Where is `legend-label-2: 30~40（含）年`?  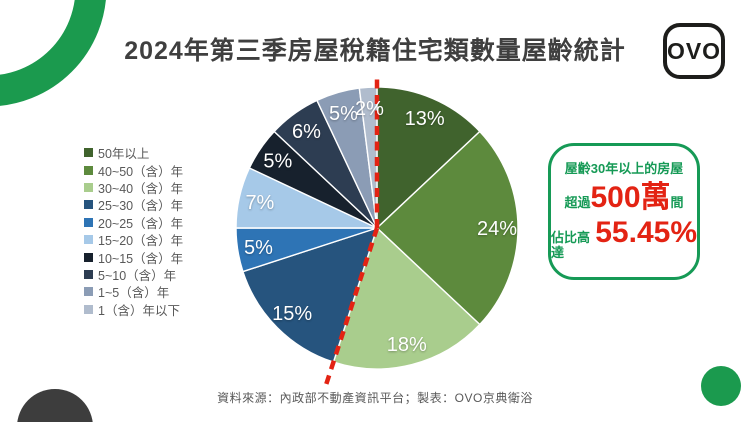
legend-label-2: 30~40（含）年 is located at coordinates (141, 188).